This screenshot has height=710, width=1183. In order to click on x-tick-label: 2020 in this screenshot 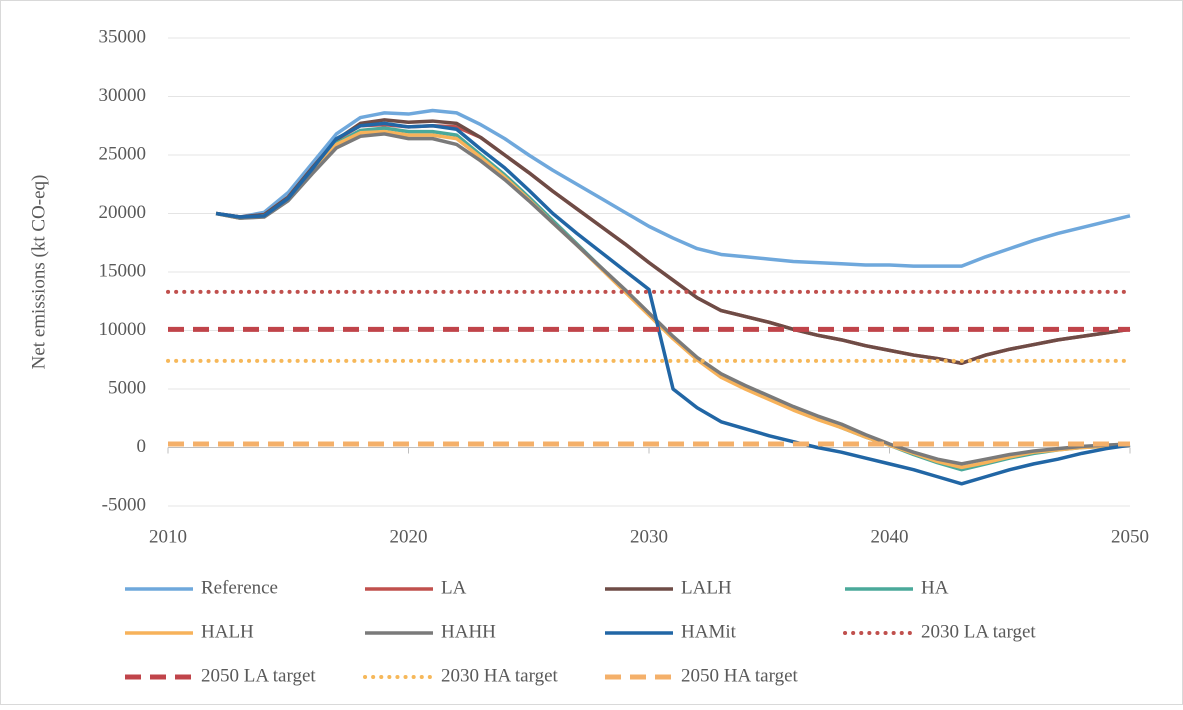, I will do `click(409, 536)`.